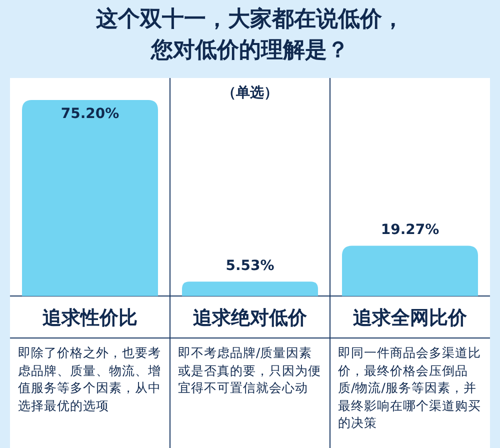 Image resolution: width=500 pixels, height=448 pixels. I want to click on annotation: 即除了价格之外，也要考虑品牌、质量、物流、增值服务等多个因素，从中选择最优的选项, so click(90, 379).